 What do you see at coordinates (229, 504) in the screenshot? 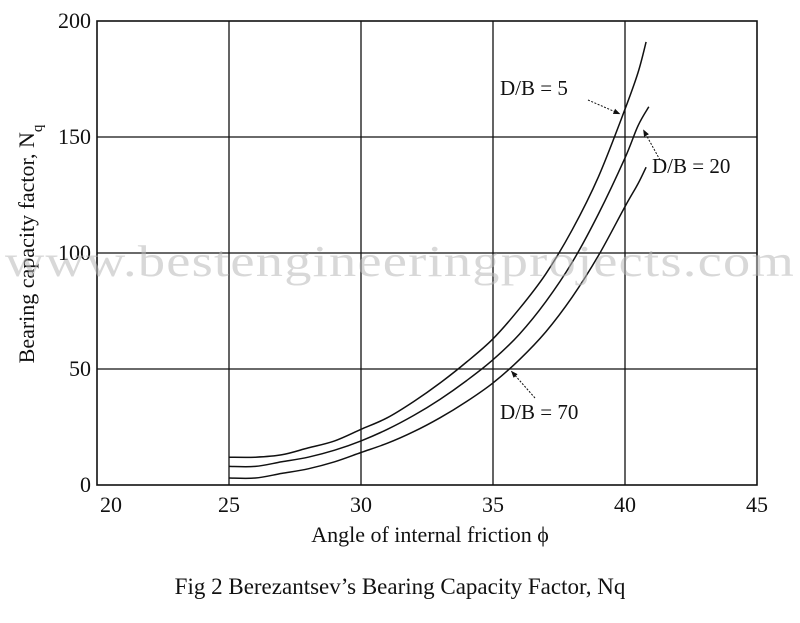
I see `x-tick-label-25: 25` at bounding box center [229, 504].